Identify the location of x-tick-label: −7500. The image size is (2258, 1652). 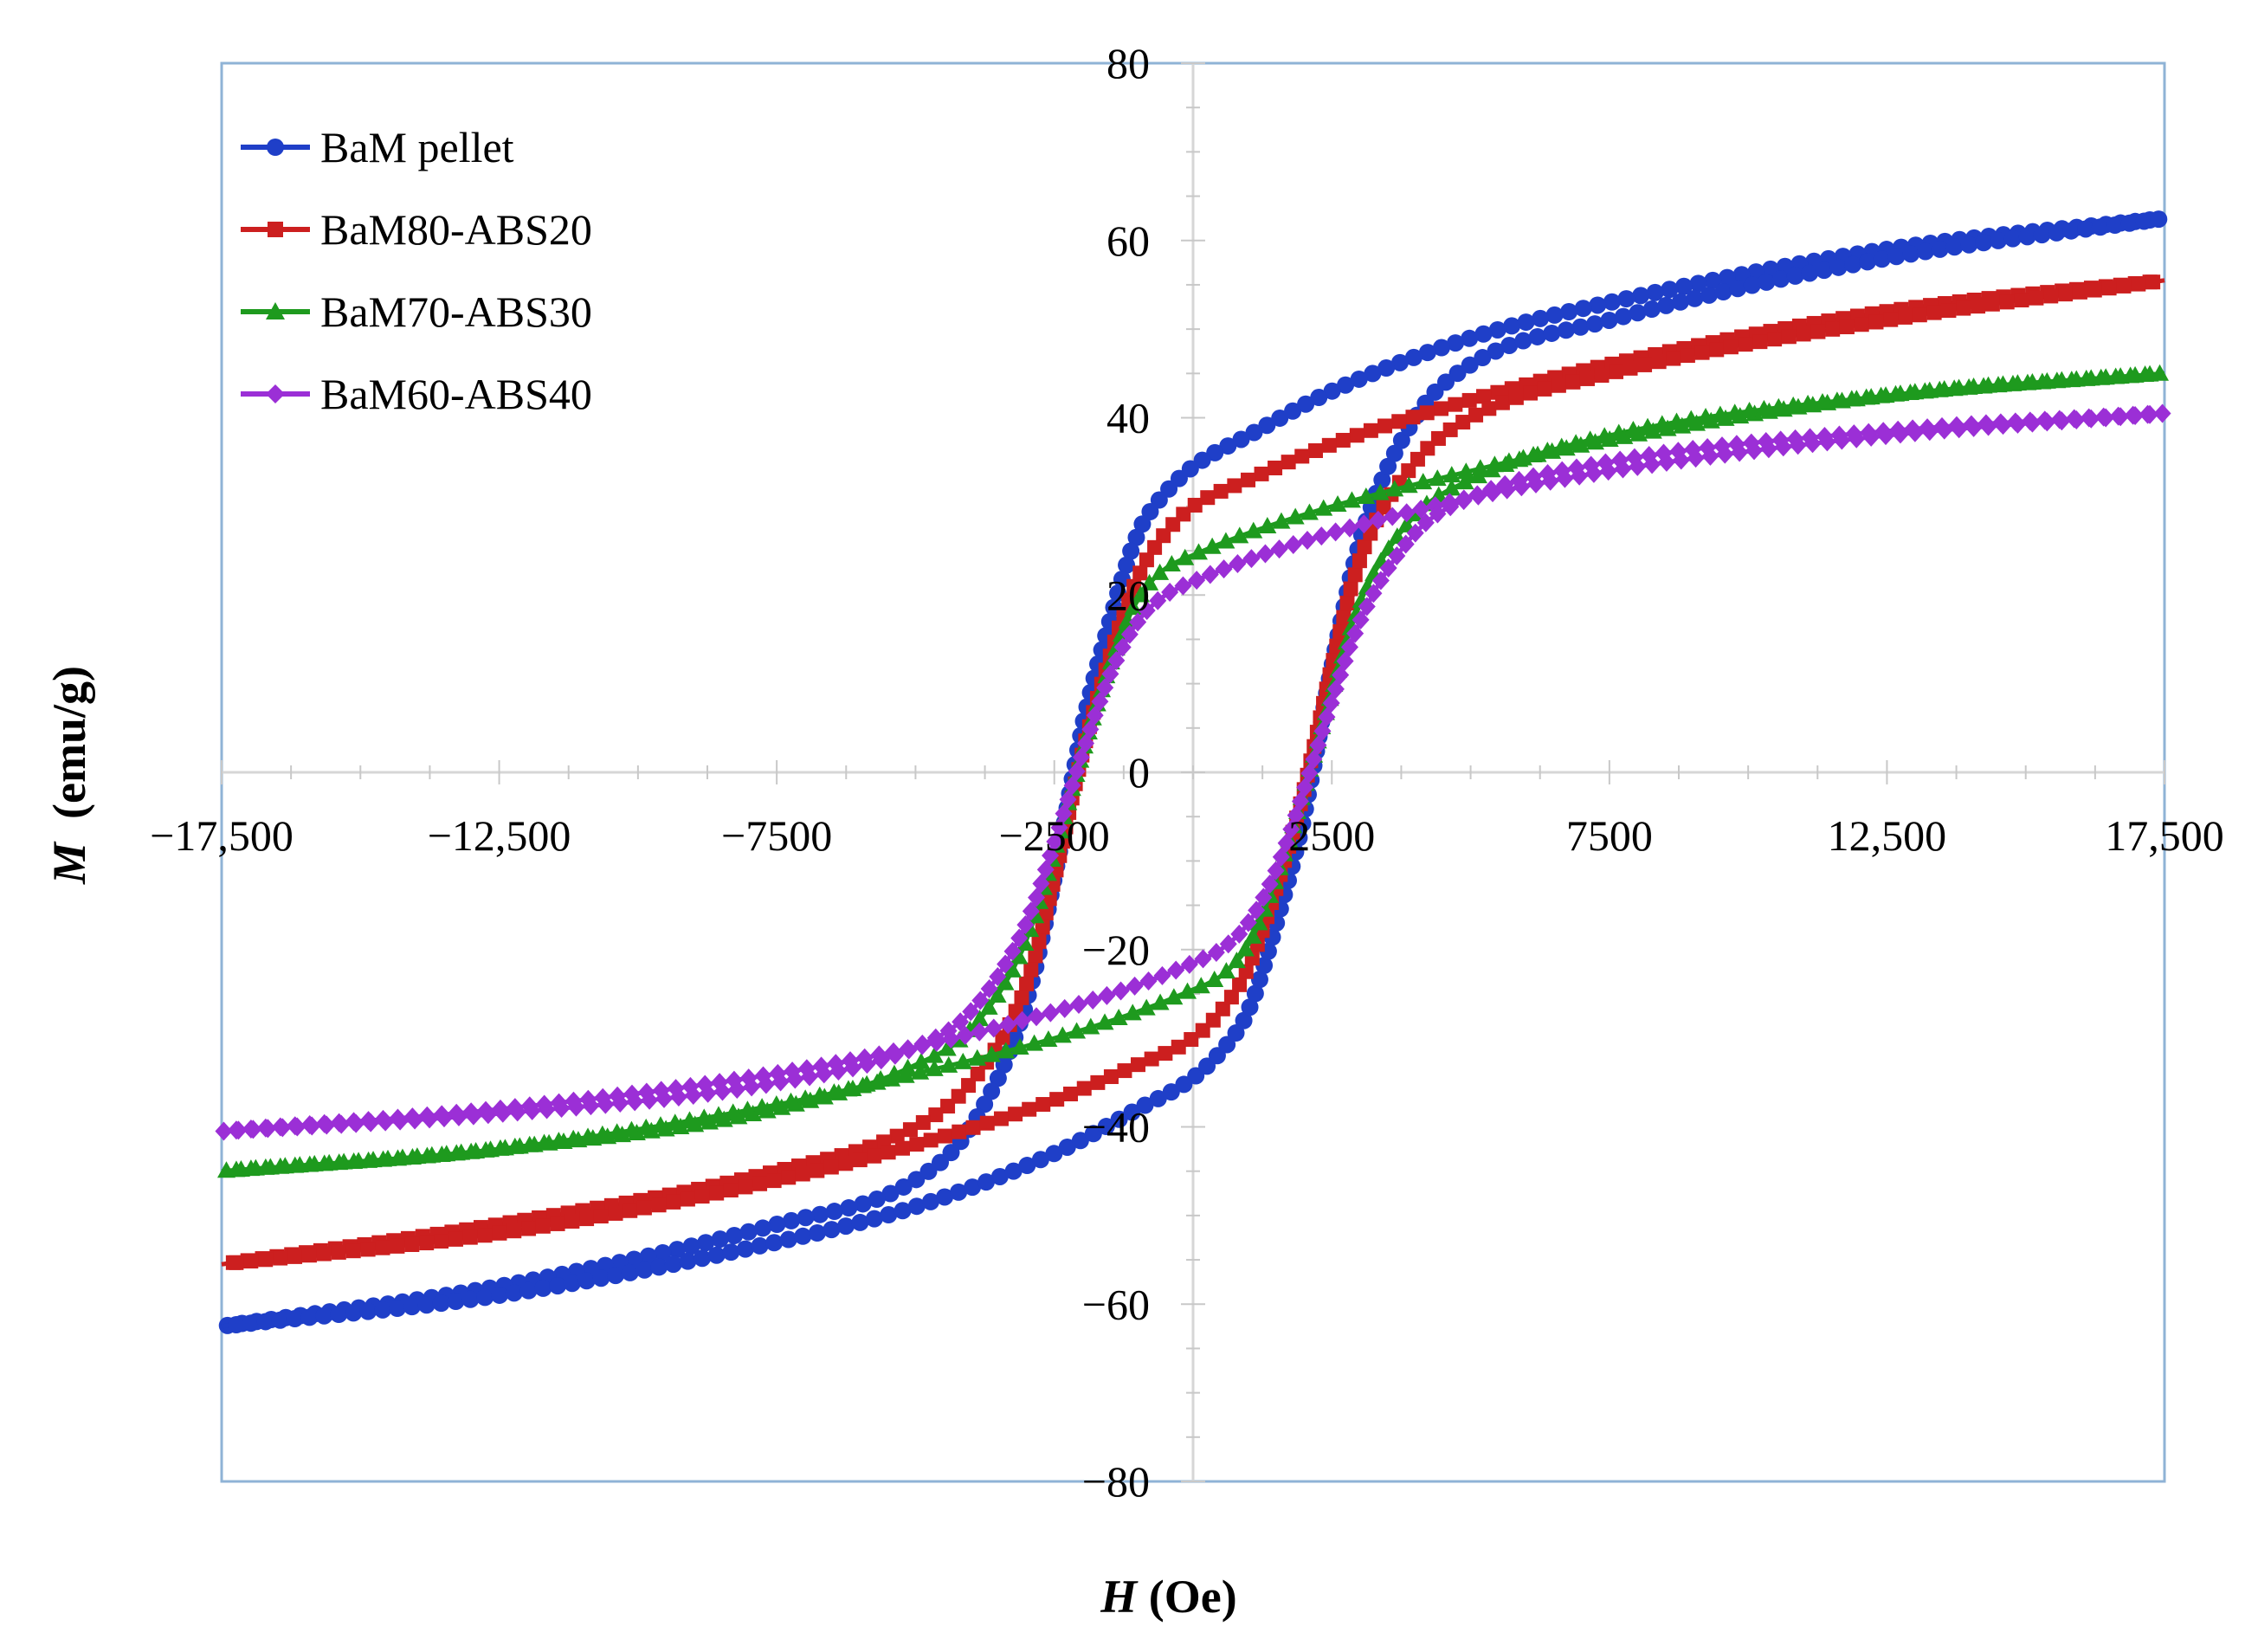
(777, 835).